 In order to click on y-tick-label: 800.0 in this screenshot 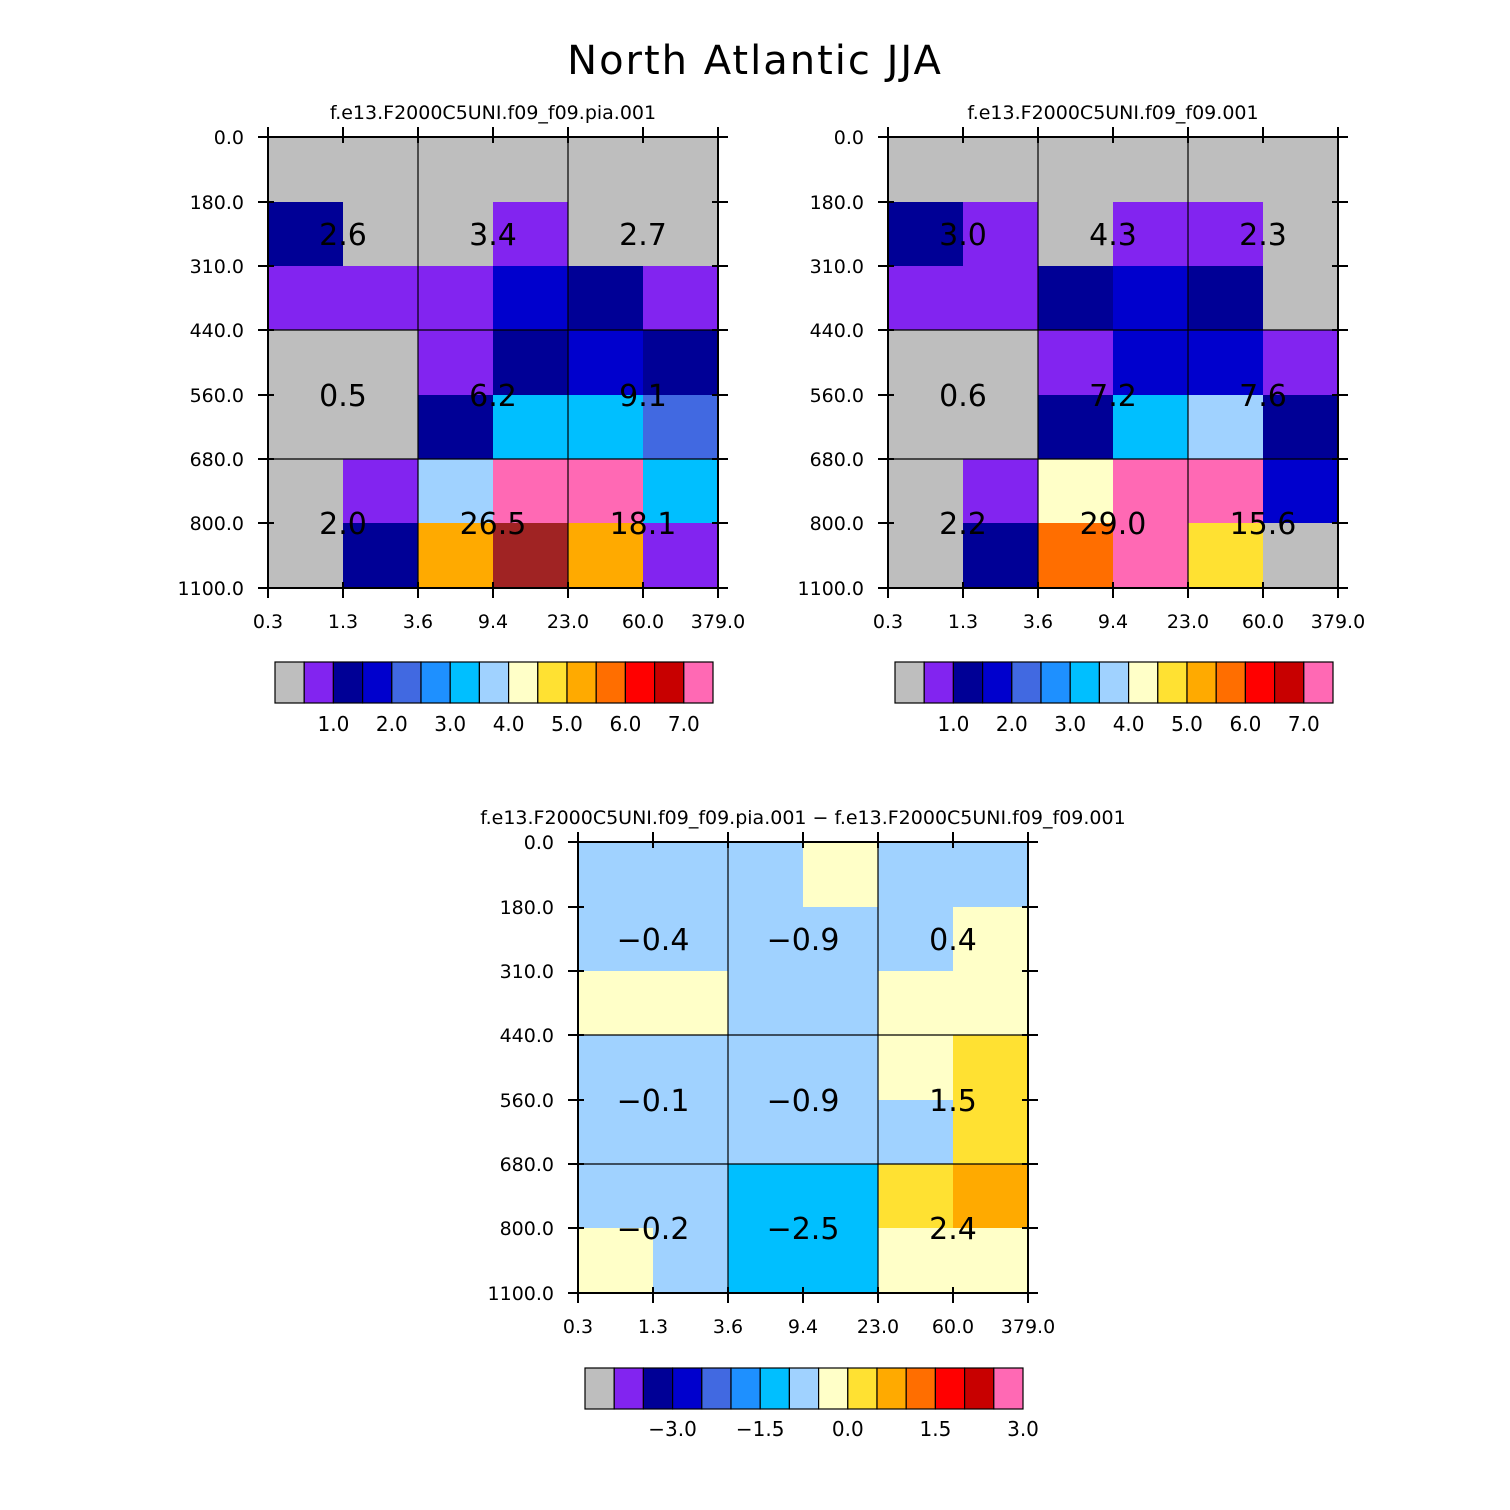, I will do `click(837, 524)`.